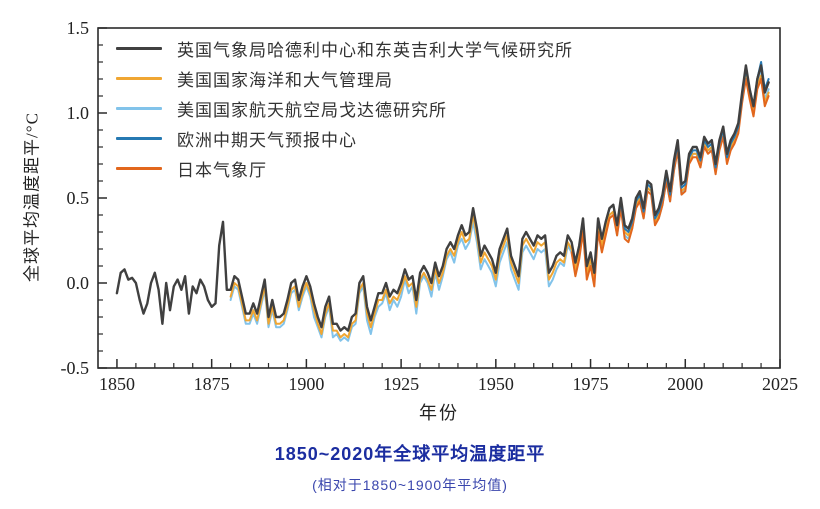 This screenshot has height=509, width=820. I want to click on figure-subtitle: (相对于1850~1900年平均值), so click(410, 485).